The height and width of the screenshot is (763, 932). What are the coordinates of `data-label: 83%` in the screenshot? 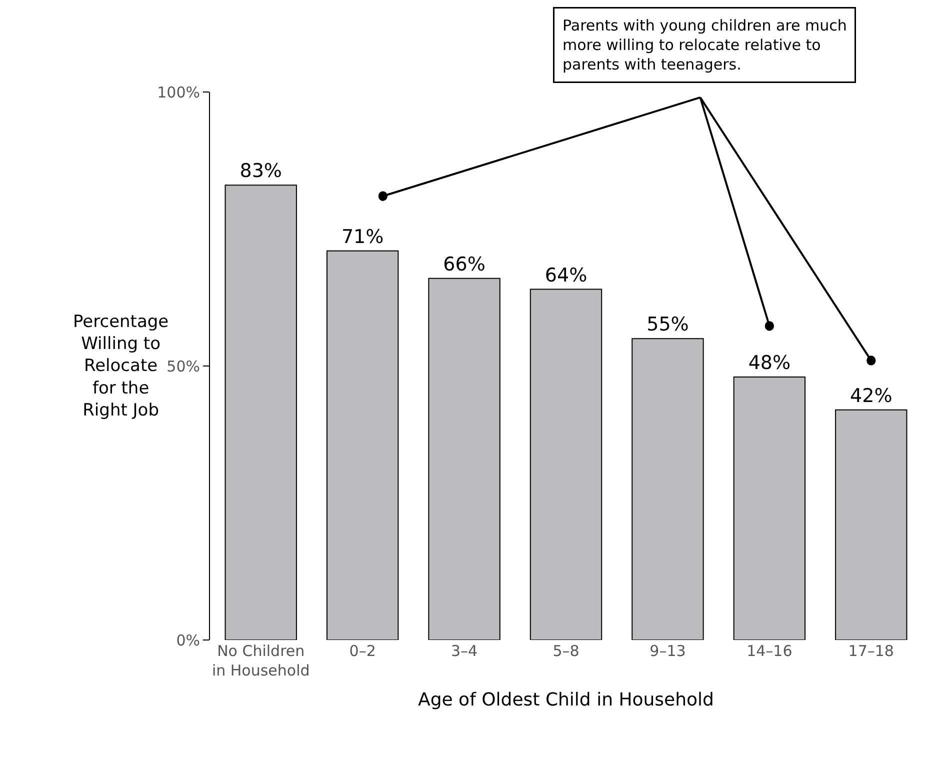 It's located at (261, 171).